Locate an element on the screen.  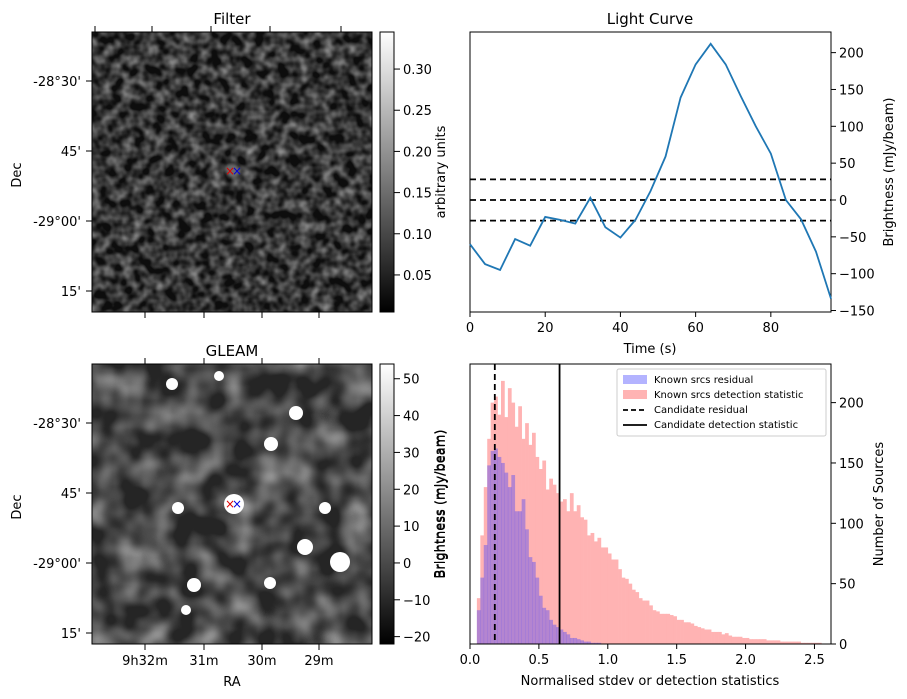
x-tick-label: 2.0 is located at coordinates (745, 660).